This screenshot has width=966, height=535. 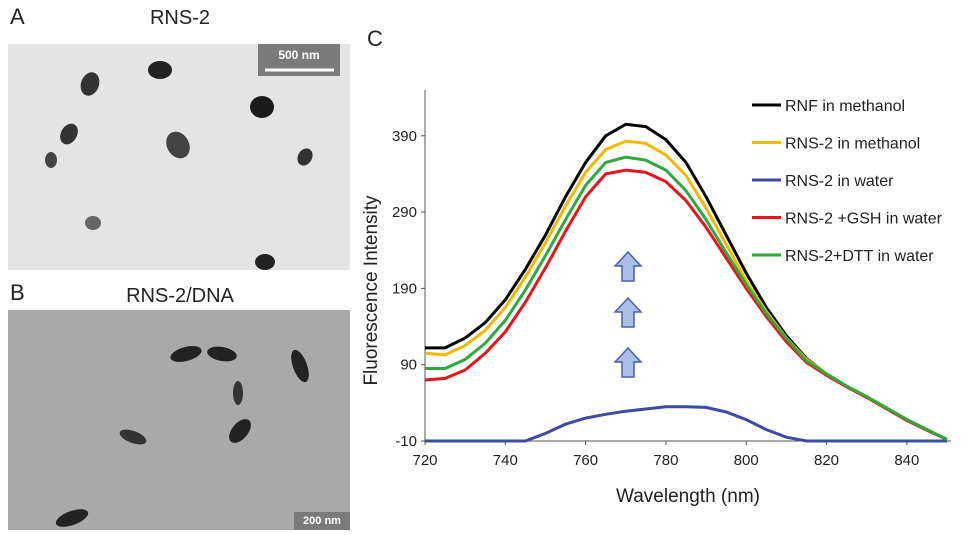 What do you see at coordinates (852, 144) in the screenshot?
I see `legend-label: RNS-2 in methanol` at bounding box center [852, 144].